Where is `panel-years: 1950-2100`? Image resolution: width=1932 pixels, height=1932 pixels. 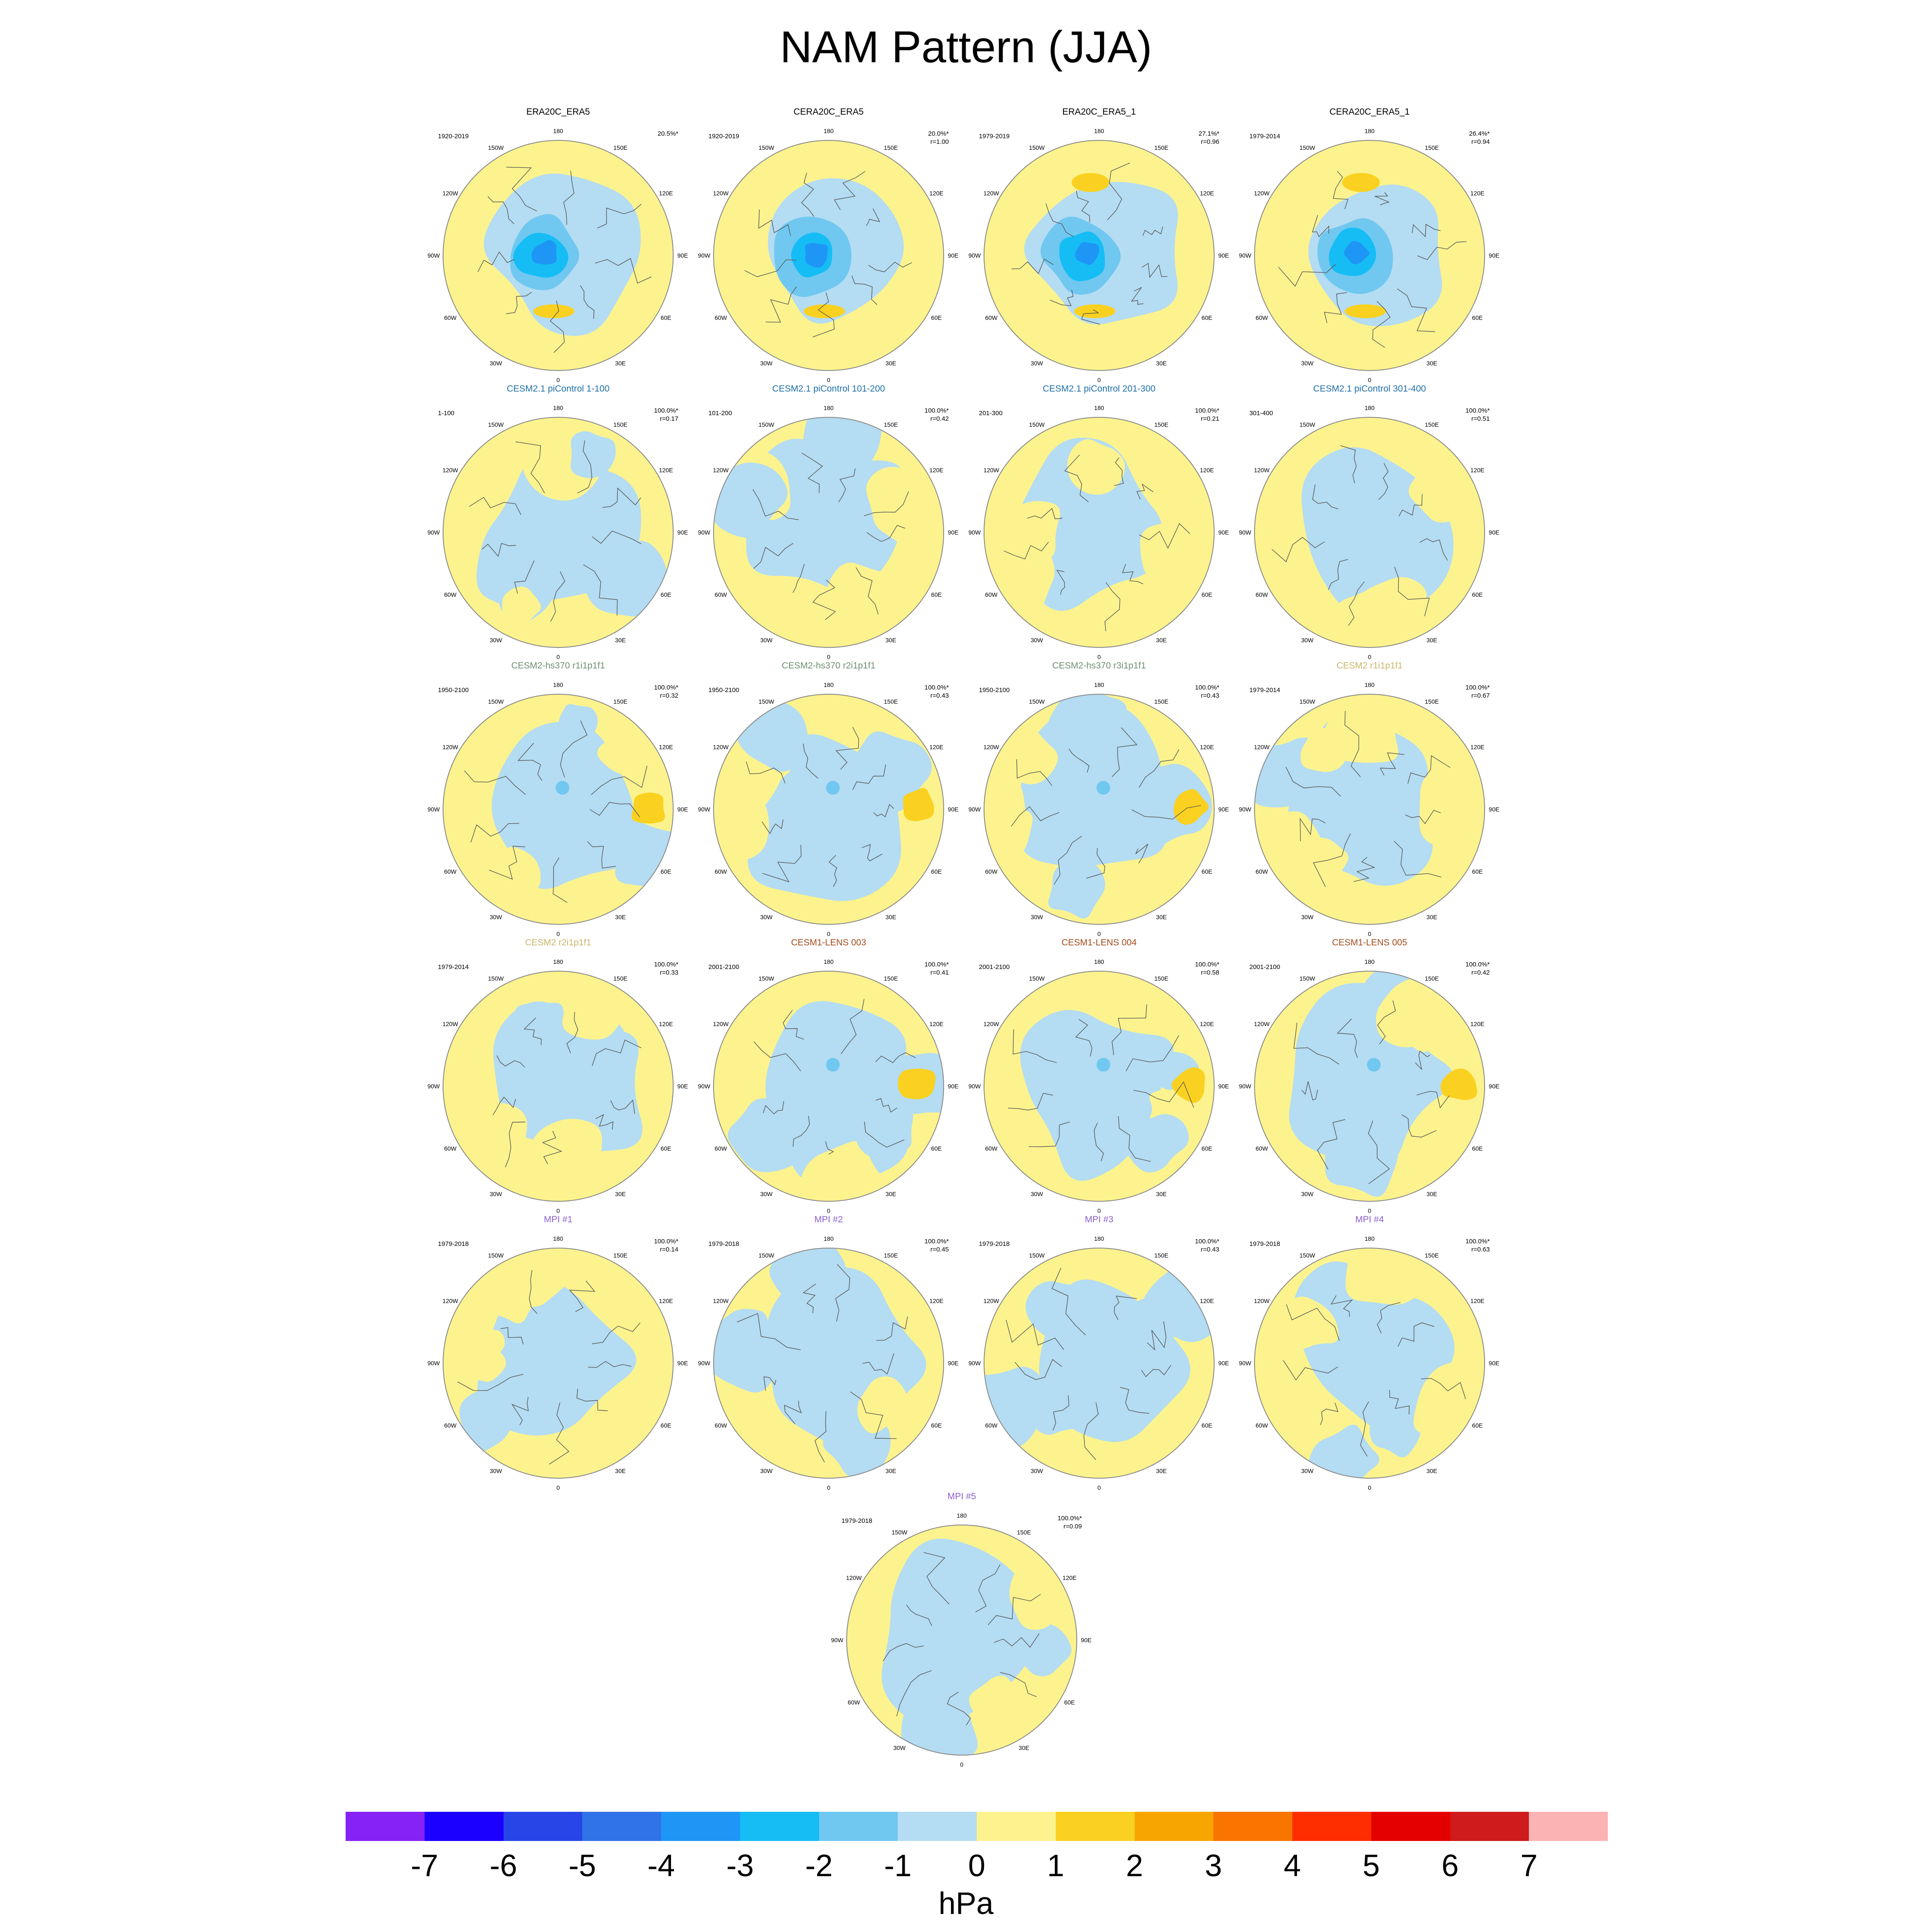 panel-years: 1950-2100 is located at coordinates (995, 691).